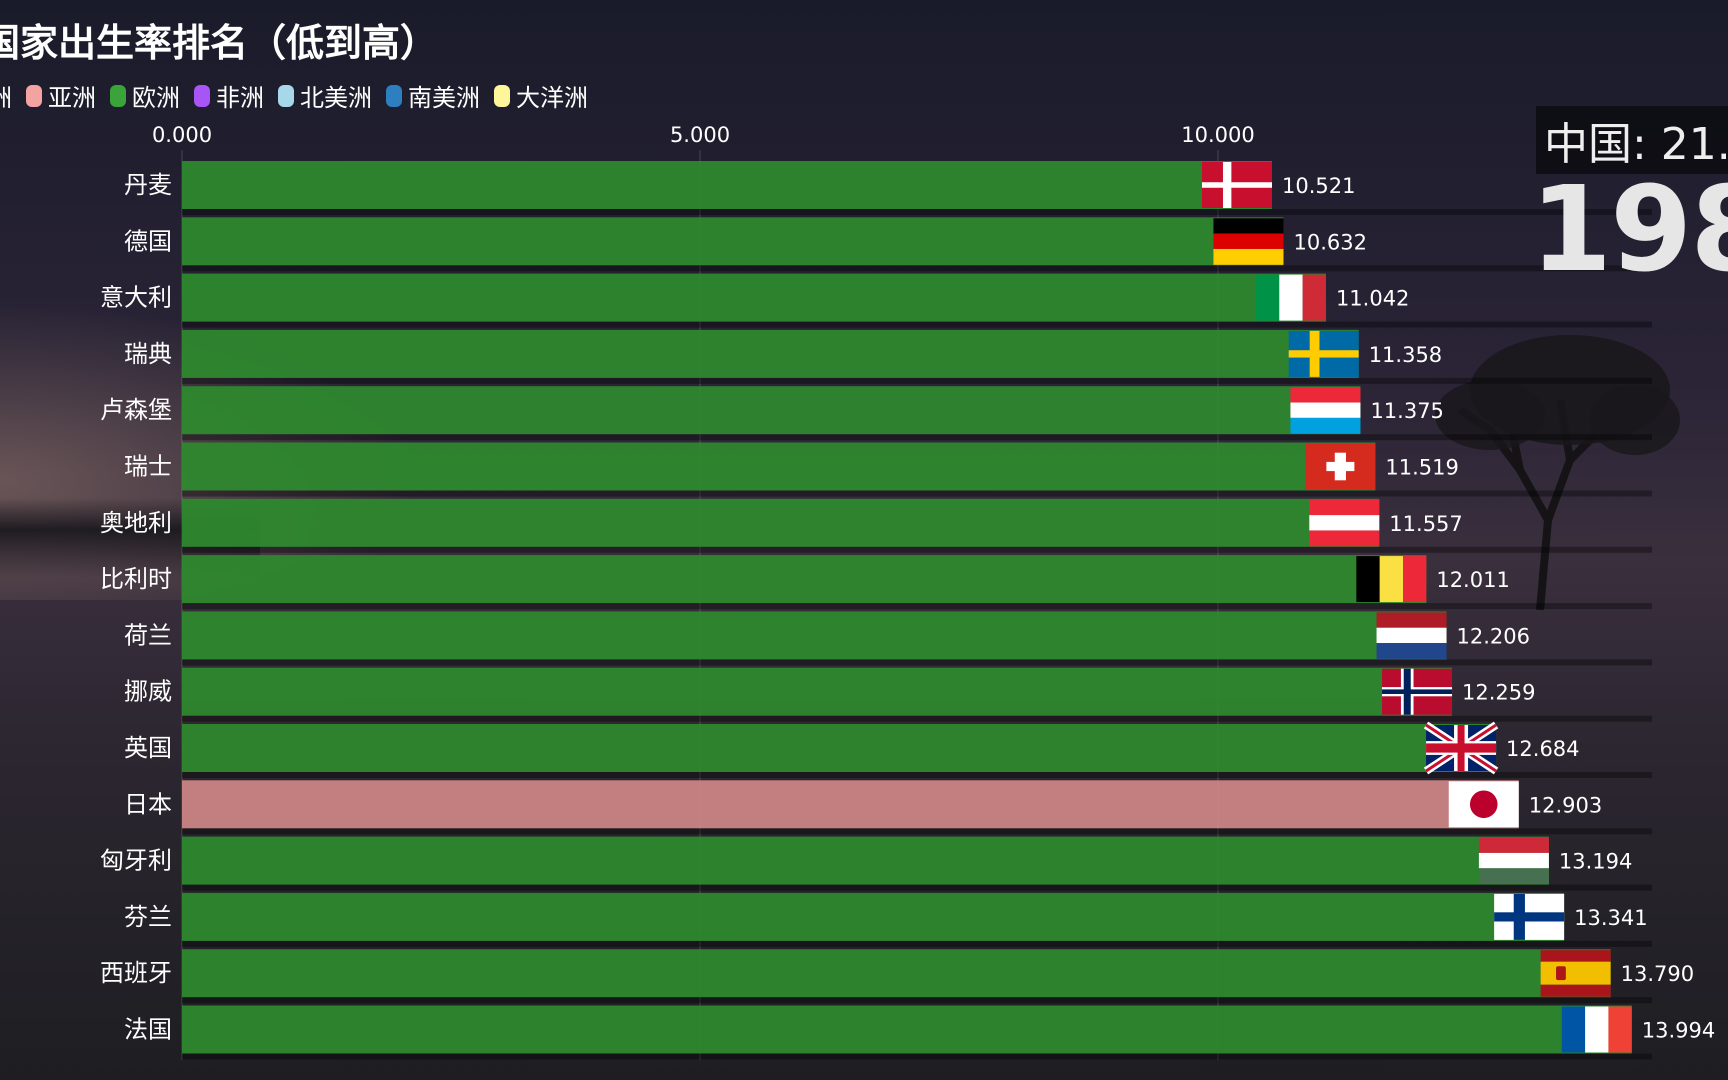  Describe the element at coordinates (1372, 299) in the screenshot. I see `value-label: 11.042` at that location.